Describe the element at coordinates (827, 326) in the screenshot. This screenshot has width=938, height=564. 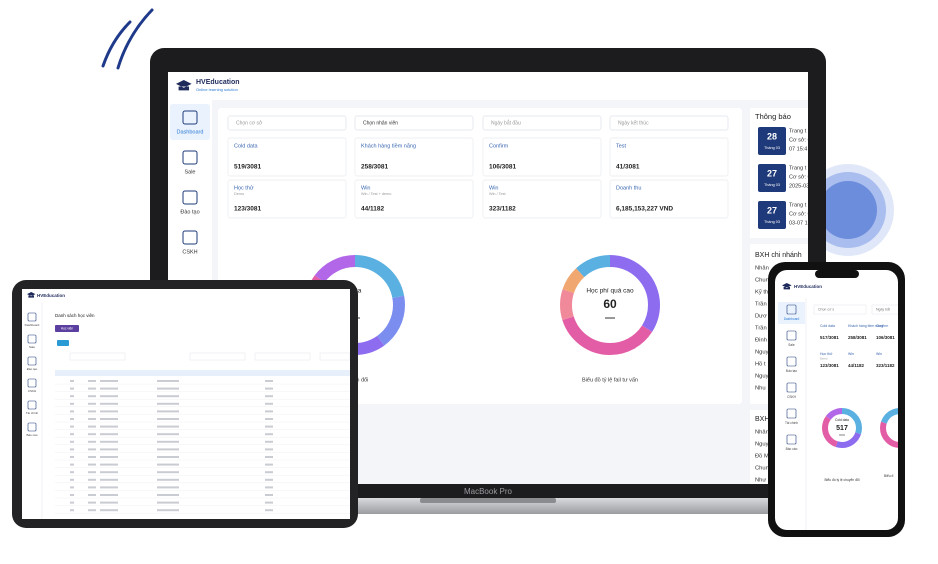
I see `stat-label: Cold data` at that location.